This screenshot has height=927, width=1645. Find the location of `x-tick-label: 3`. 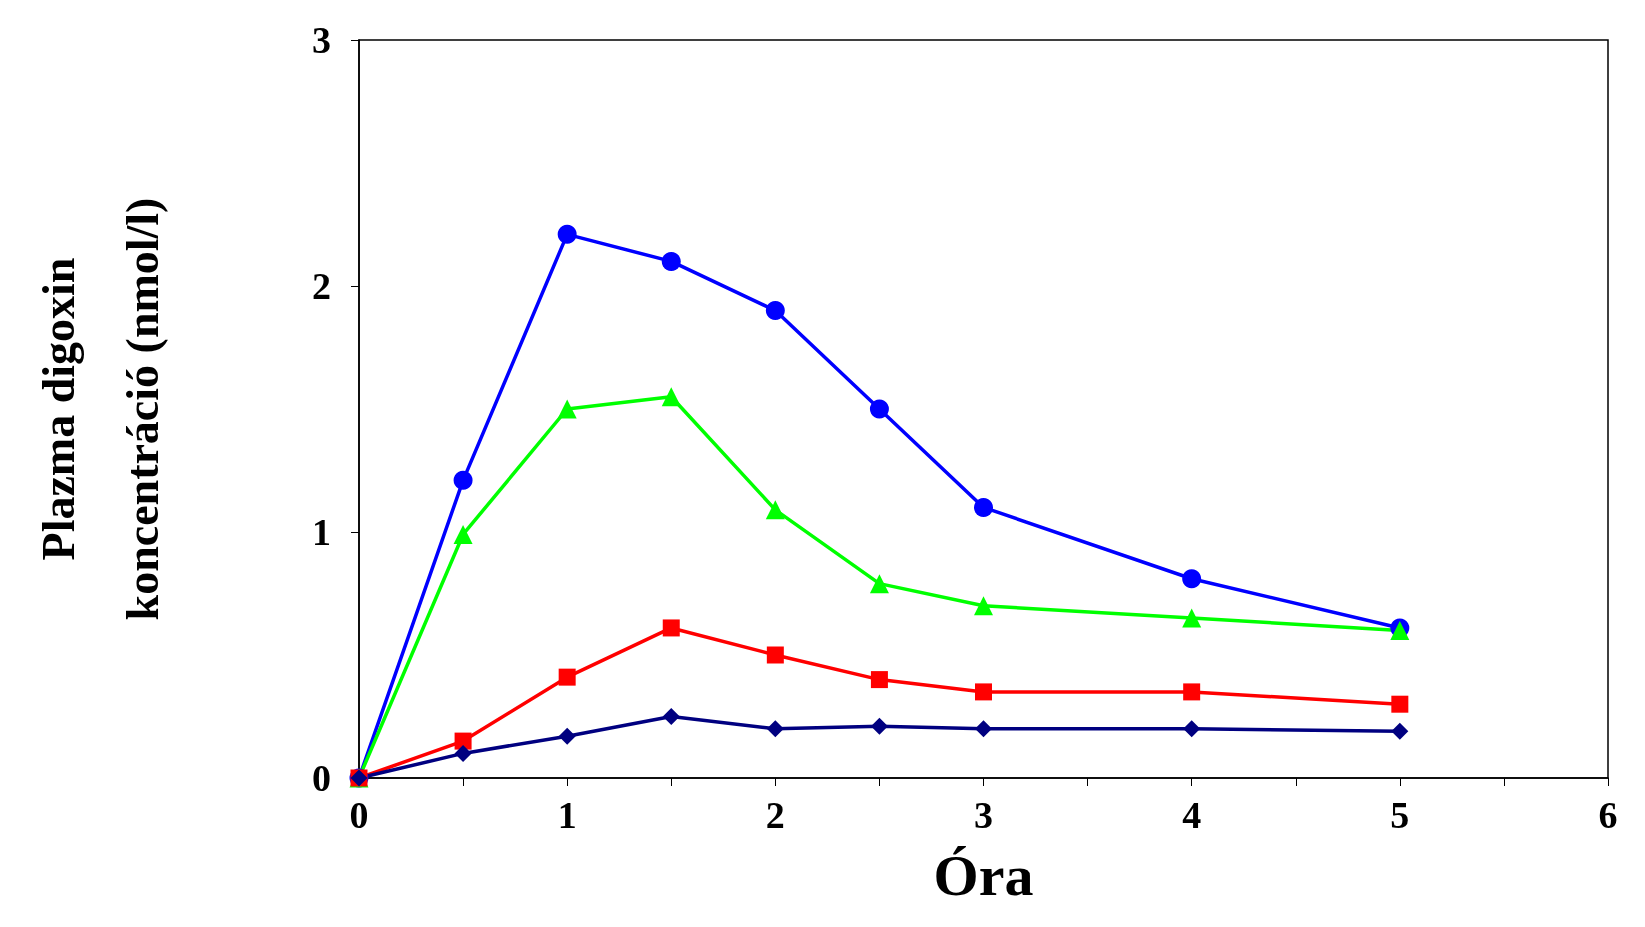

x-tick-label: 3 is located at coordinates (983, 815).